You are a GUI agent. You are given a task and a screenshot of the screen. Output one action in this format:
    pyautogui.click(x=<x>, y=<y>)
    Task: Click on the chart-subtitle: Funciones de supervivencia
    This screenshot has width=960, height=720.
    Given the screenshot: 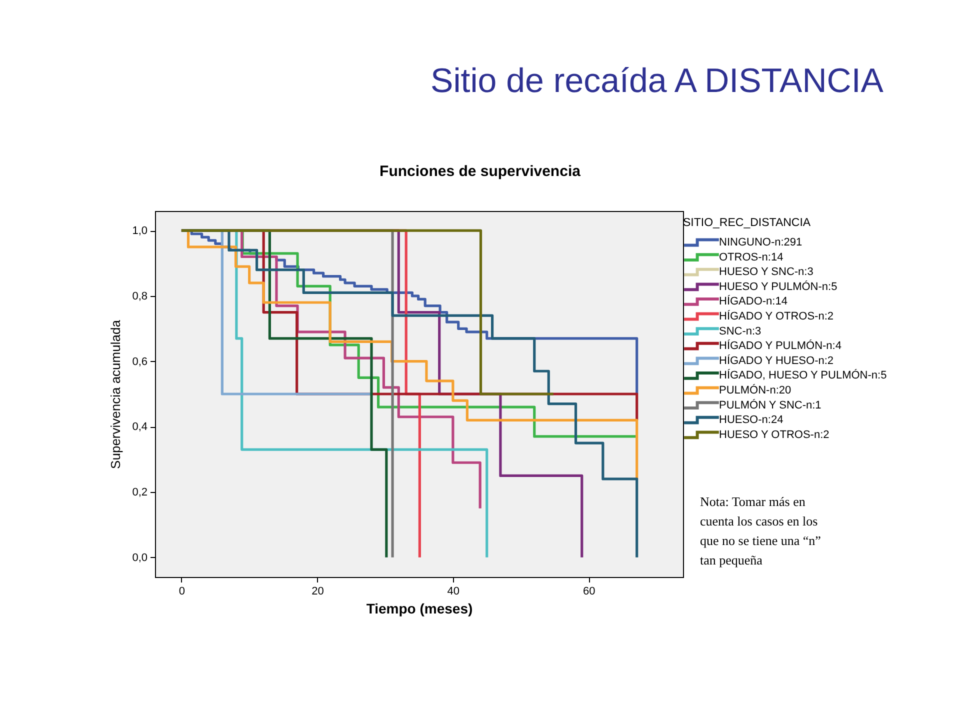 What is the action you would take?
    pyautogui.click(x=481, y=171)
    